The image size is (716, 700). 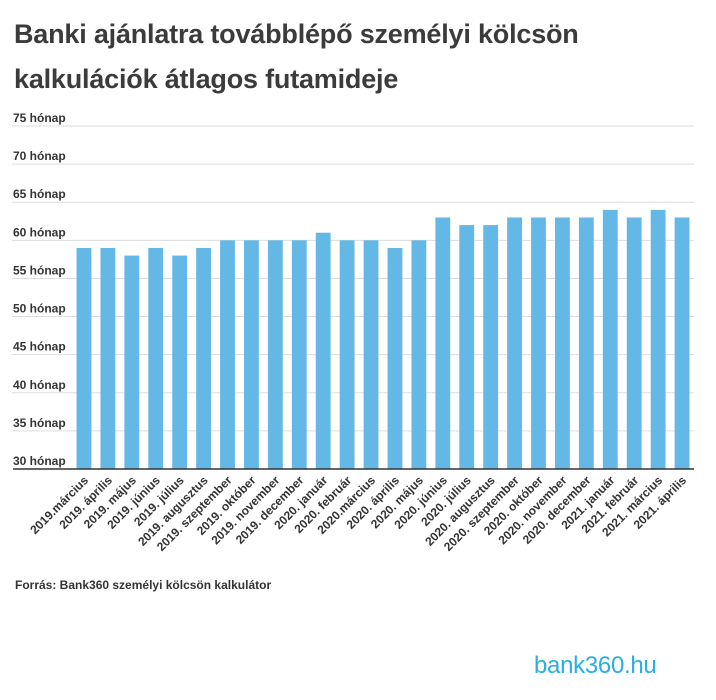 I want to click on y-tick-label: 30 hónap, so click(x=39, y=461).